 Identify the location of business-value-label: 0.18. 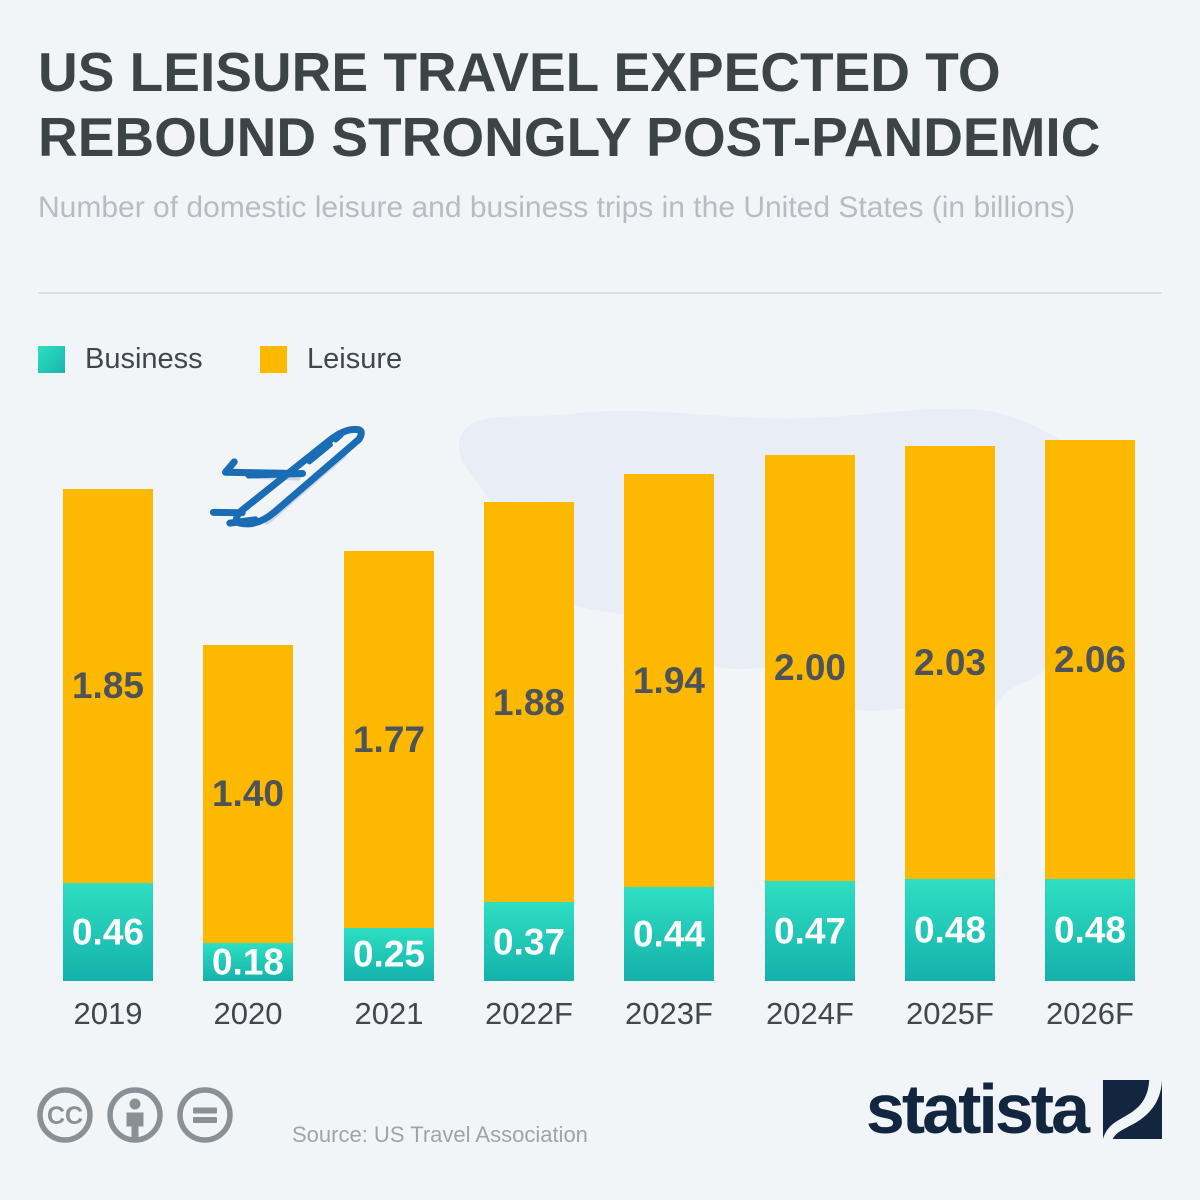
(247, 962).